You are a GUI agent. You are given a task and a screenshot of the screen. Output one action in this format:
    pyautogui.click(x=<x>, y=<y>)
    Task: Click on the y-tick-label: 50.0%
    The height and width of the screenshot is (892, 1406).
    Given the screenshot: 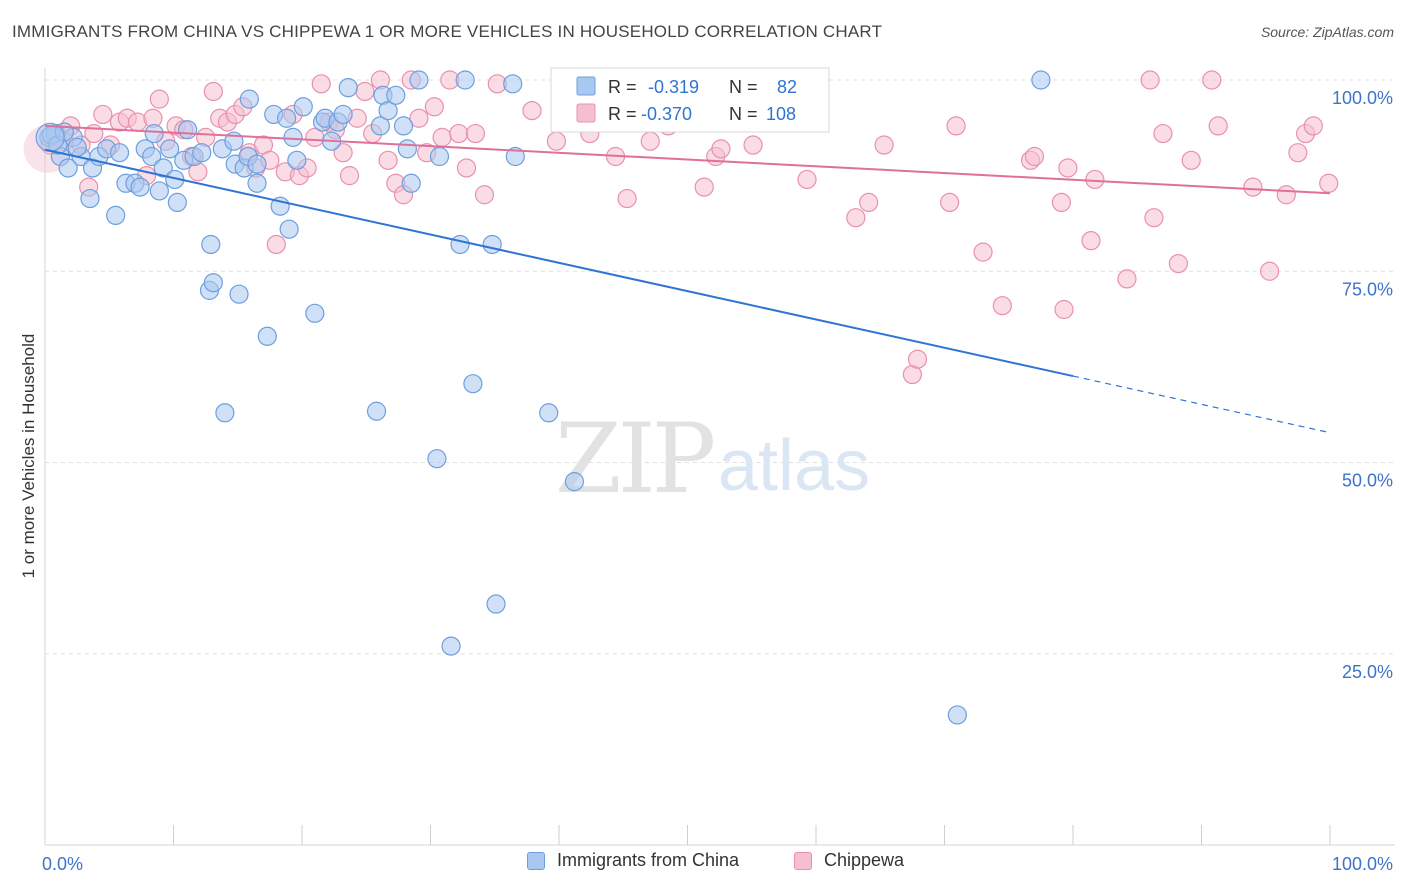 What is the action you would take?
    pyautogui.click(x=1367, y=481)
    